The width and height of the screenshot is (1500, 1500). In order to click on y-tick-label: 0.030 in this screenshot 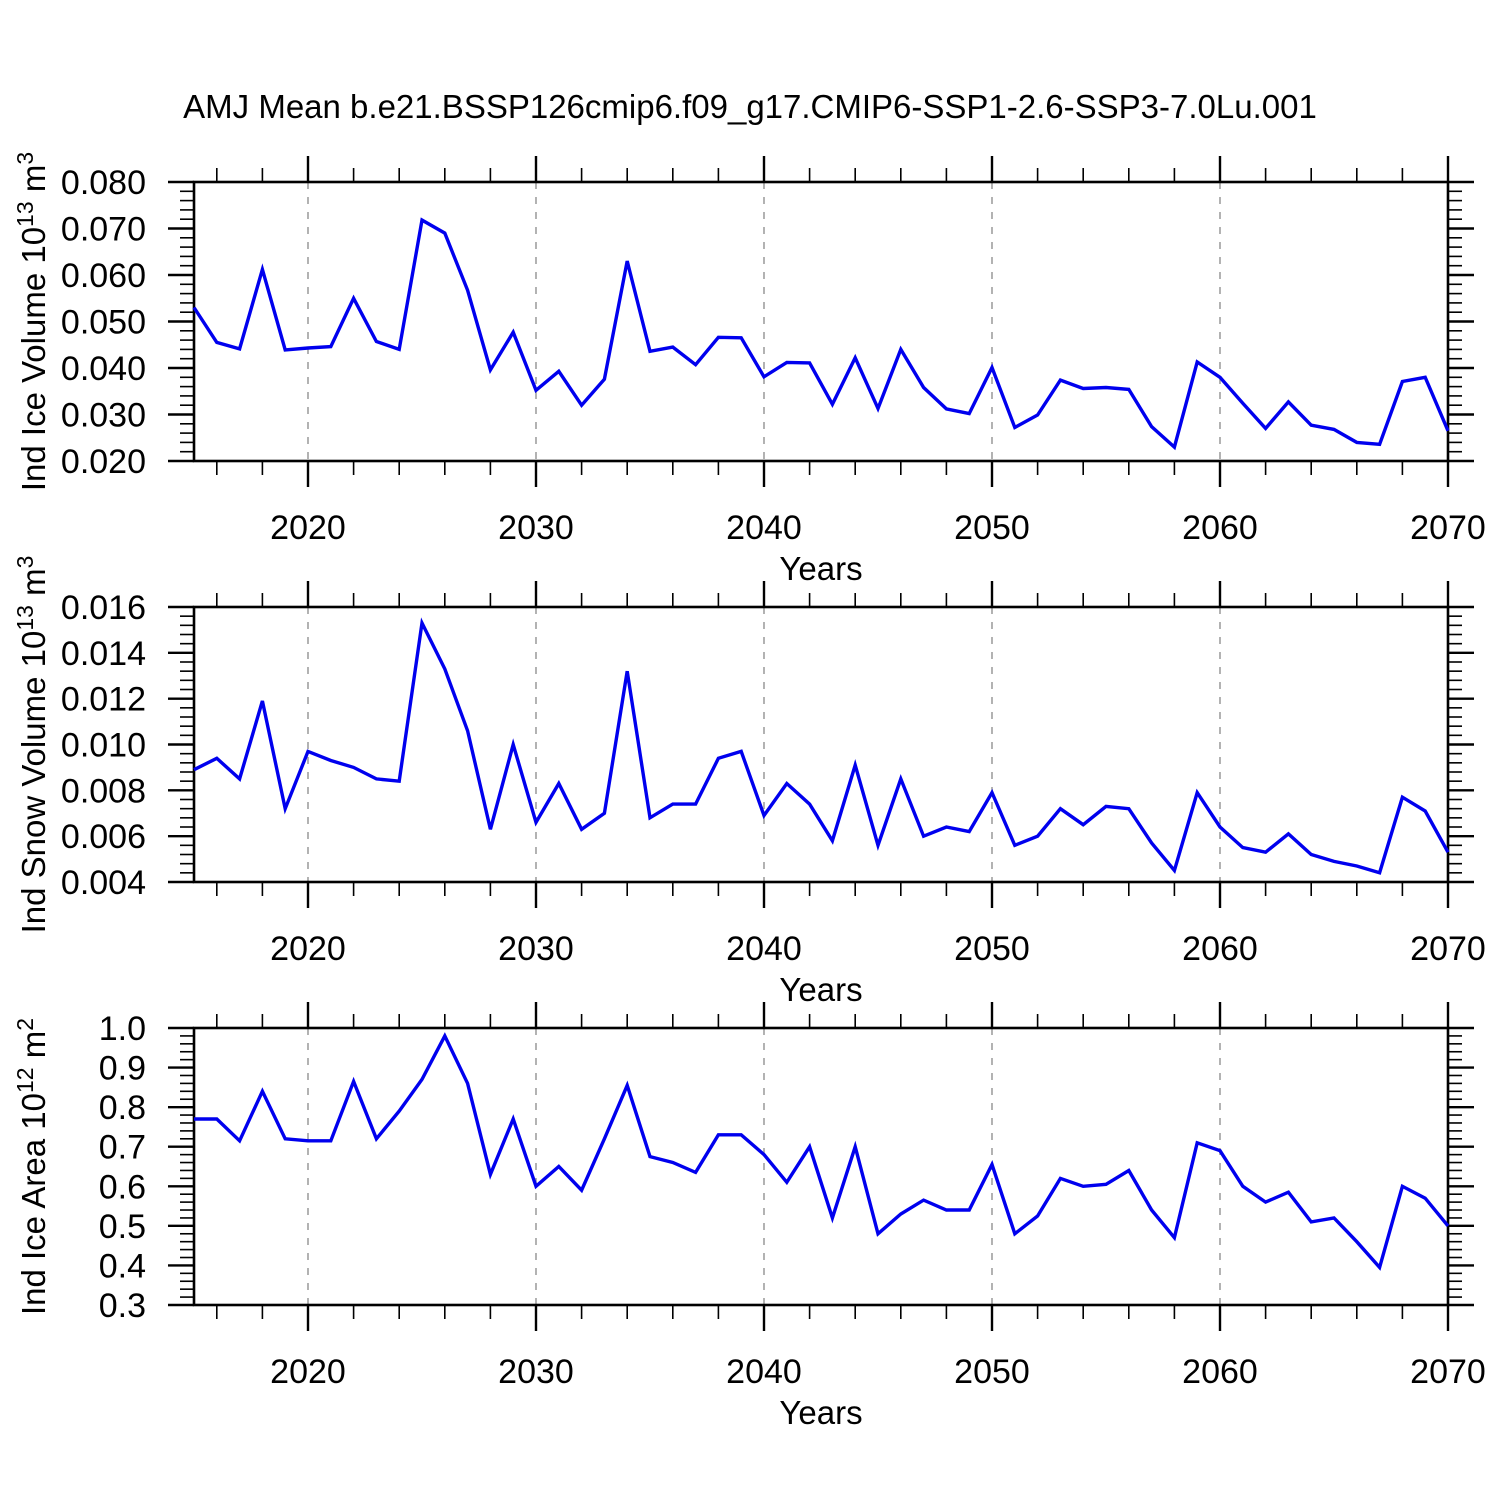, I will do `click(103, 416)`.